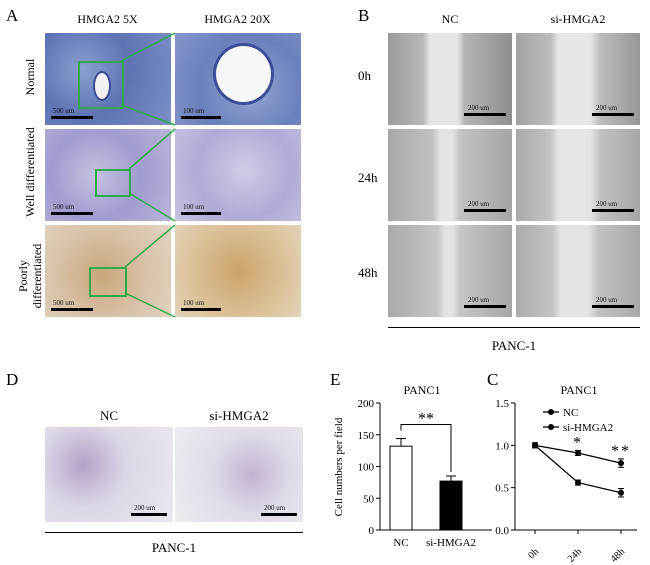 The image size is (650, 565). What do you see at coordinates (237, 19) in the screenshot?
I see `a-header-20x: HMGA2 20X` at bounding box center [237, 19].